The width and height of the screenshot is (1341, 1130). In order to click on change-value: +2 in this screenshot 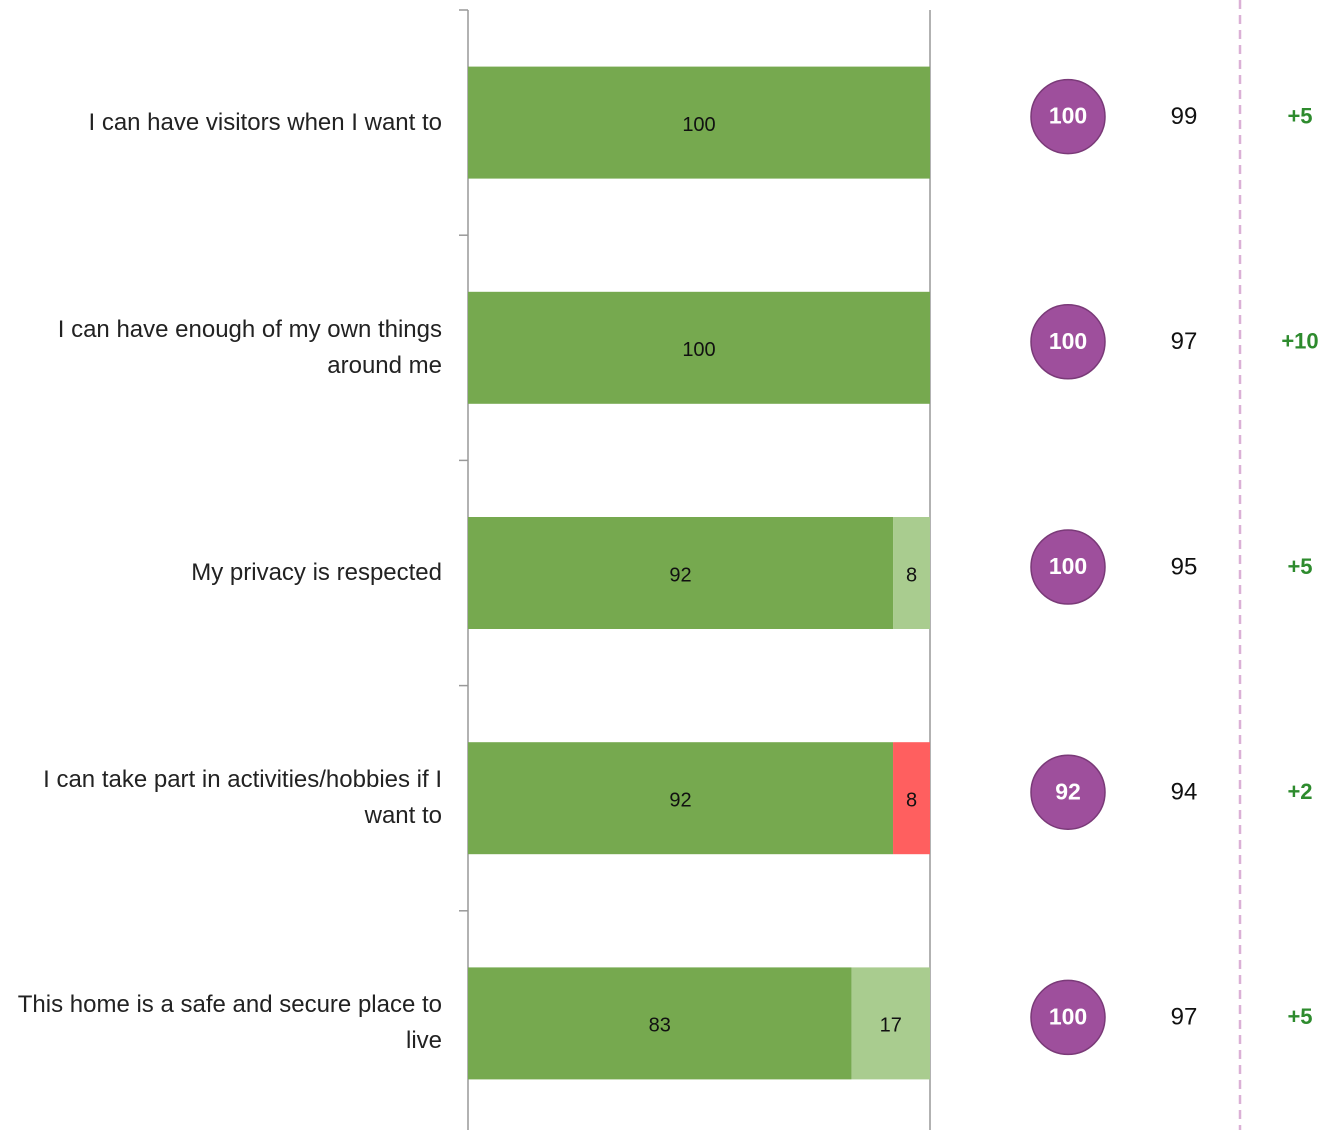, I will do `click(1299, 791)`.